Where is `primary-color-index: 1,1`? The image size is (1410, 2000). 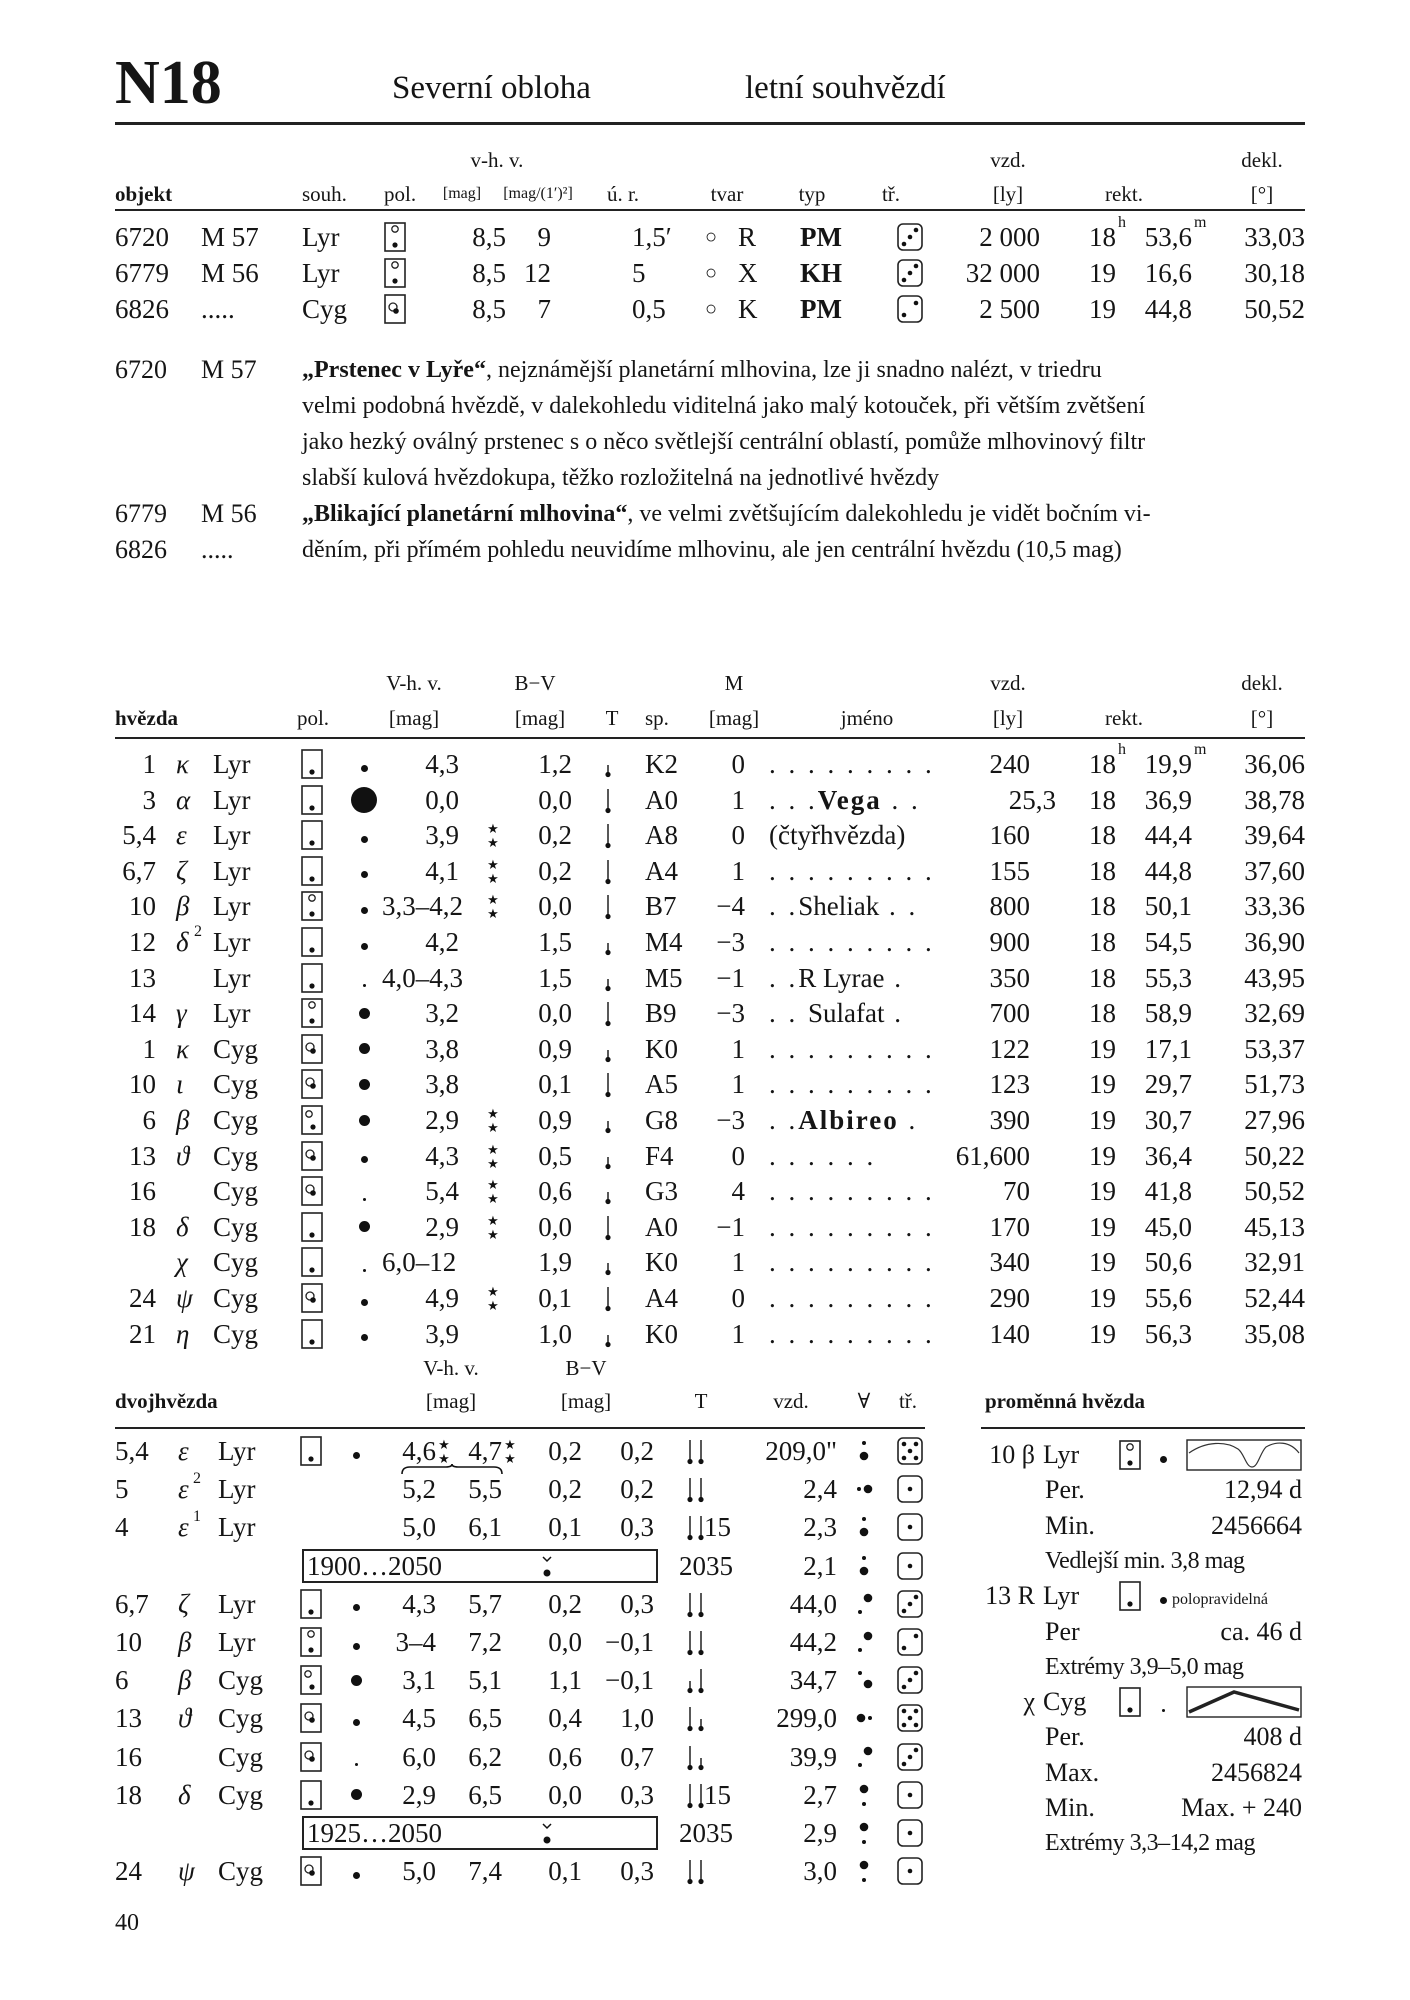 primary-color-index: 1,1 is located at coordinates (565, 1680).